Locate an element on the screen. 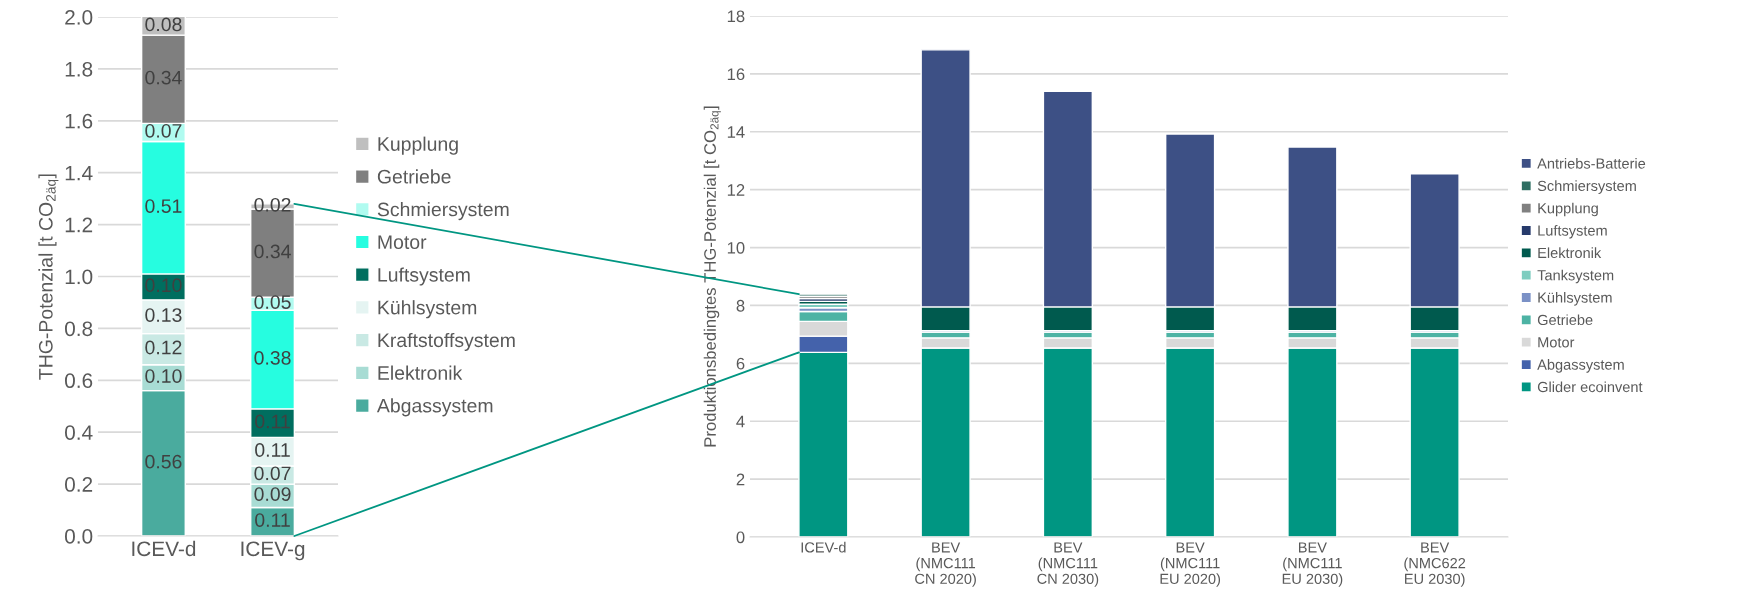 This screenshot has width=1744, height=616. y-tick-label: 1.2 is located at coordinates (79, 225).